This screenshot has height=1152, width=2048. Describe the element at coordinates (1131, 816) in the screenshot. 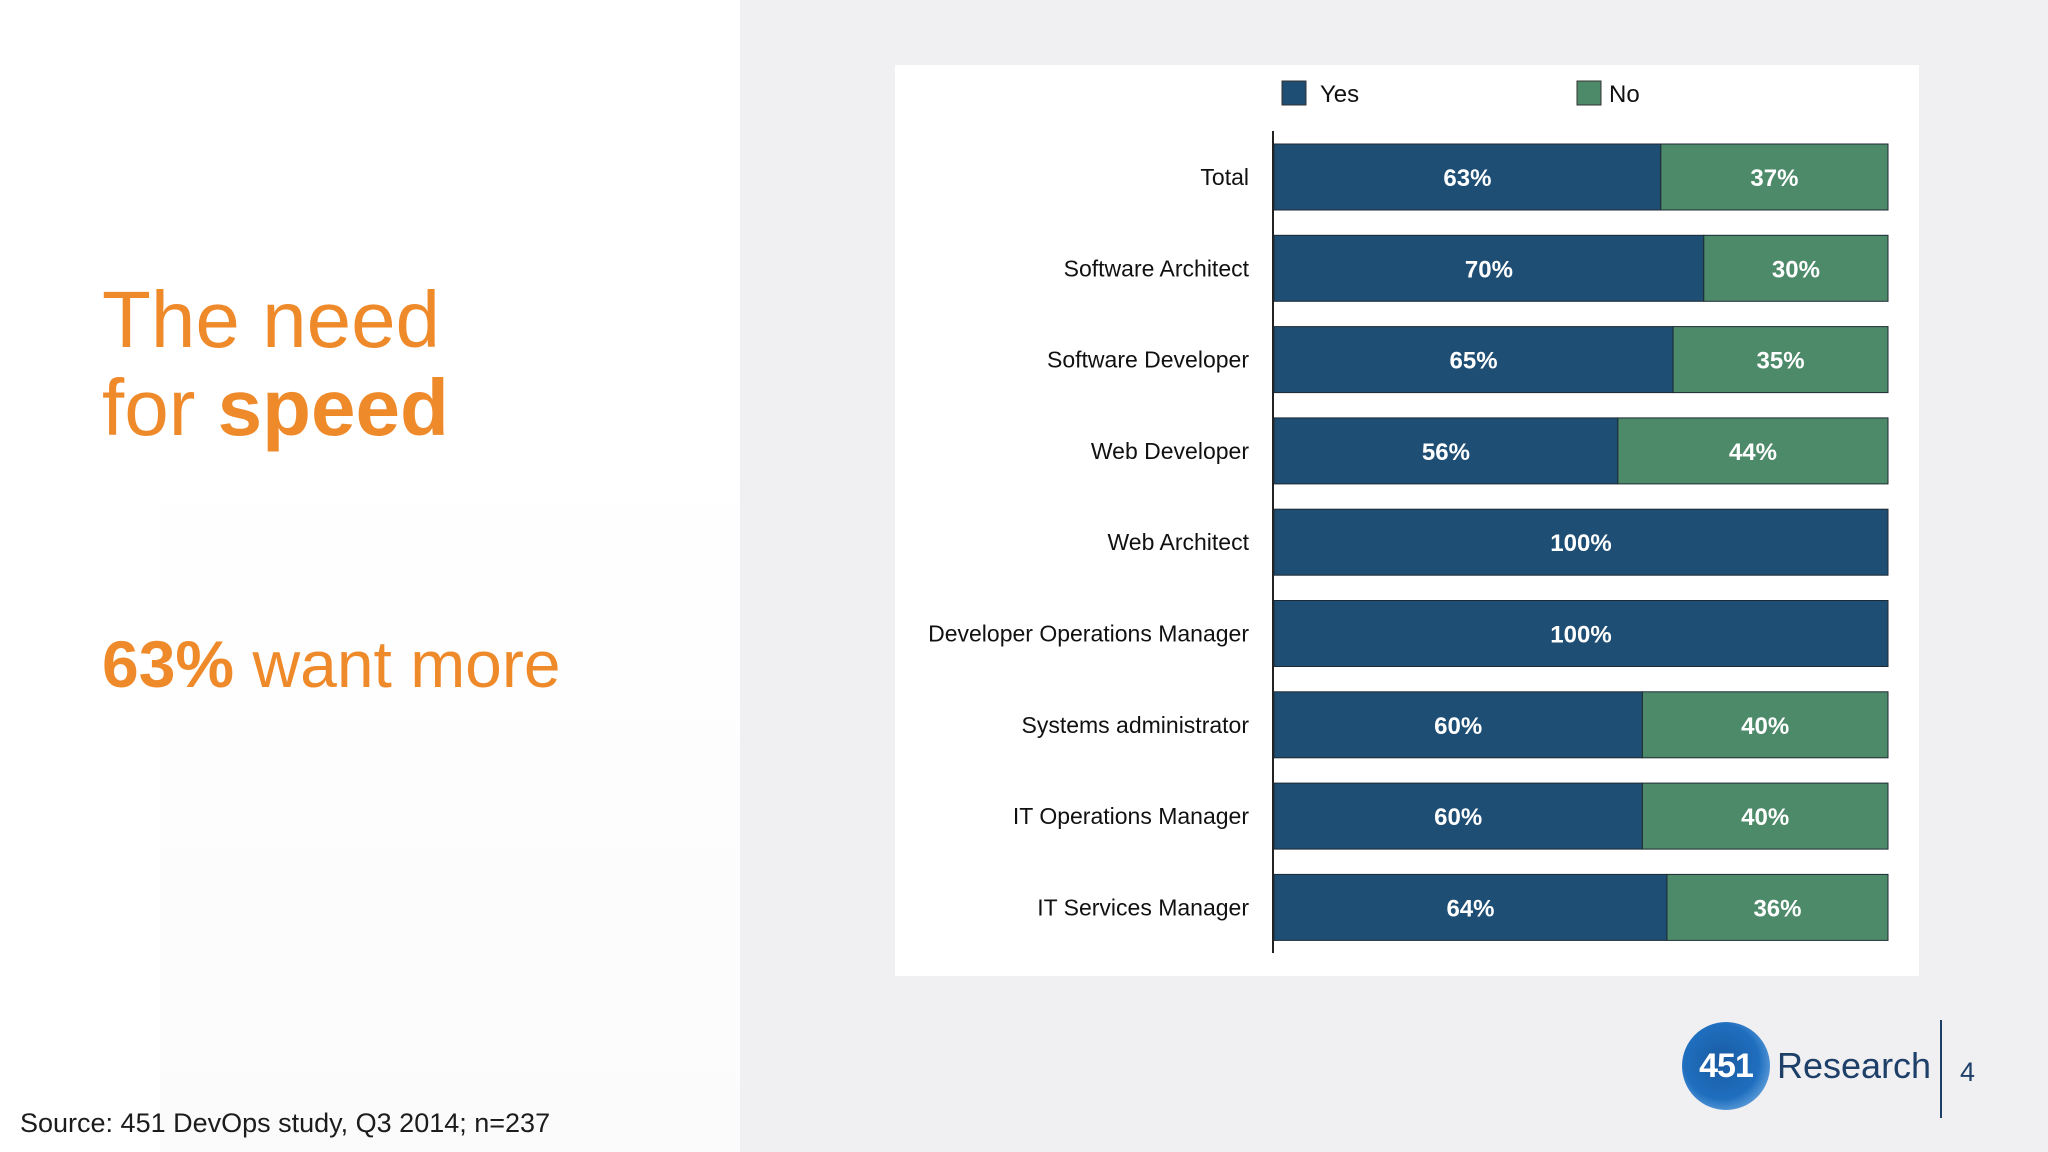

I see `category-label: IT Operations Manager` at that location.